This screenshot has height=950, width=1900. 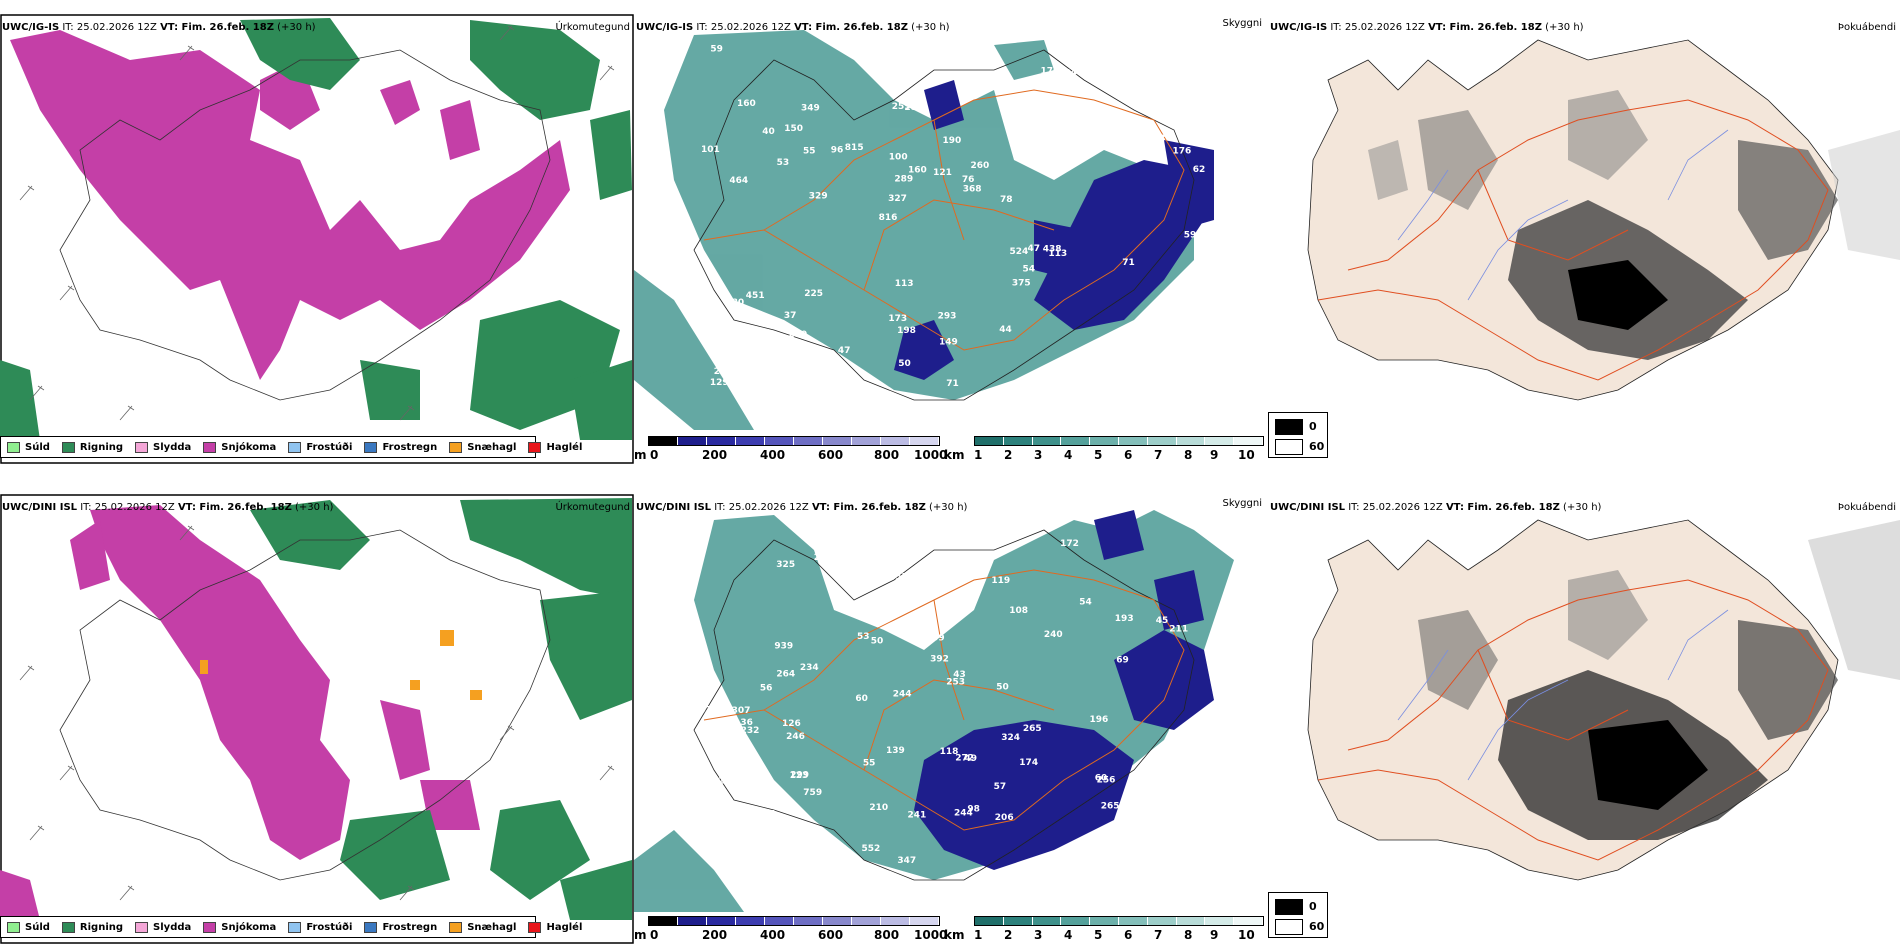 What do you see at coordinates (654, 455) in the screenshot?
I see `ceiling-tick: 0` at bounding box center [654, 455].